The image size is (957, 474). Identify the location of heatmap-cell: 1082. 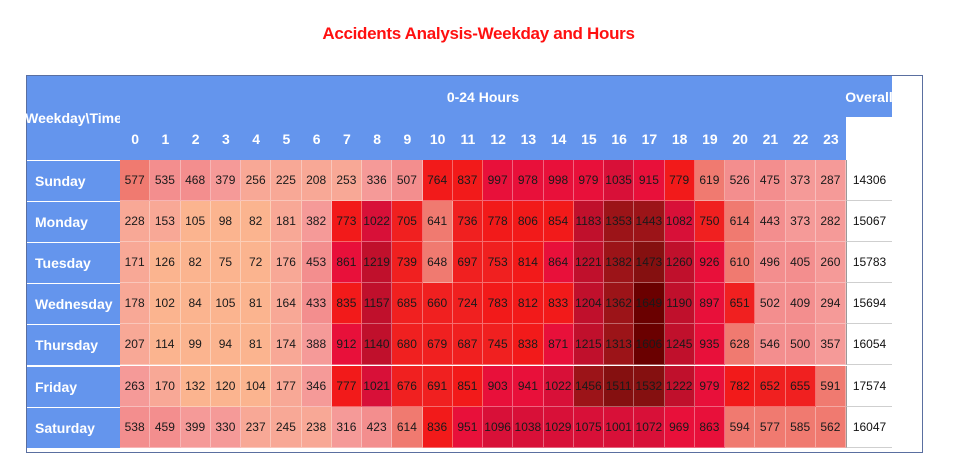
(679, 222).